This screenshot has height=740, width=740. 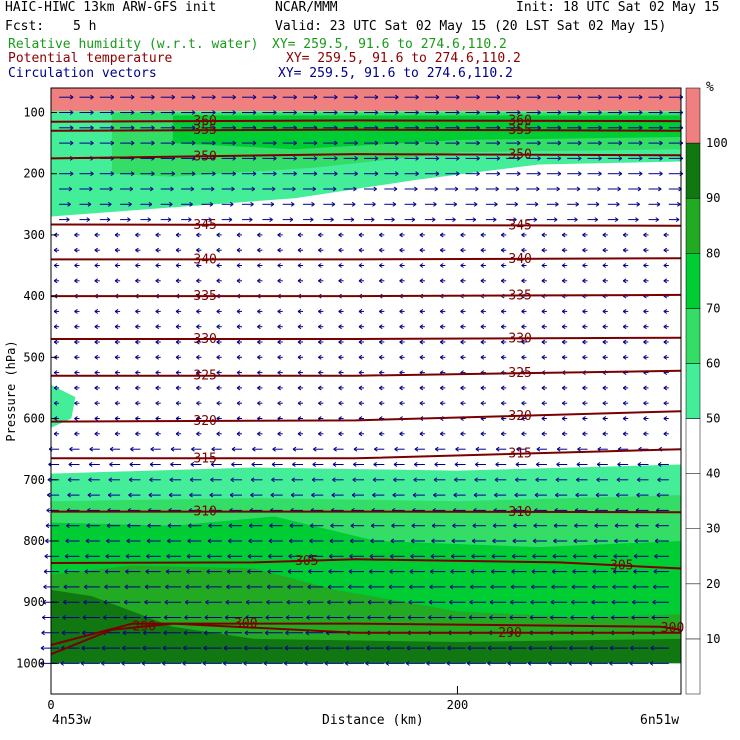 I want to click on colorbar-label: 50, so click(x=713, y=419).